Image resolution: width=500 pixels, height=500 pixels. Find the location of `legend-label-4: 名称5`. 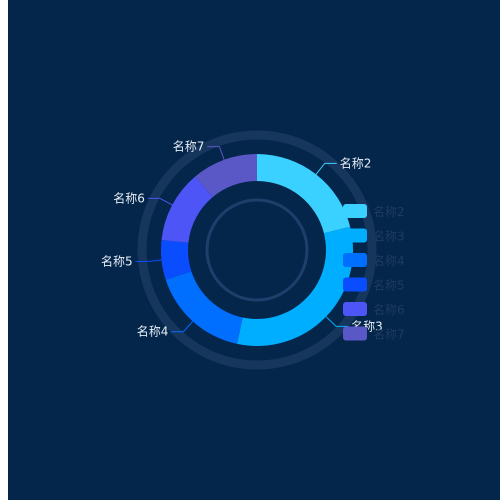

legend-label-4: 名称5 is located at coordinates (389, 285).